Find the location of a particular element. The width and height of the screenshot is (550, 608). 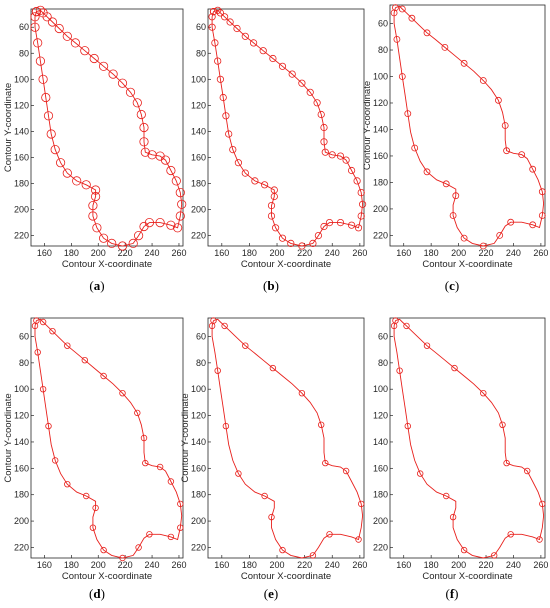

panel-caption: (e) is located at coordinates (271, 593).